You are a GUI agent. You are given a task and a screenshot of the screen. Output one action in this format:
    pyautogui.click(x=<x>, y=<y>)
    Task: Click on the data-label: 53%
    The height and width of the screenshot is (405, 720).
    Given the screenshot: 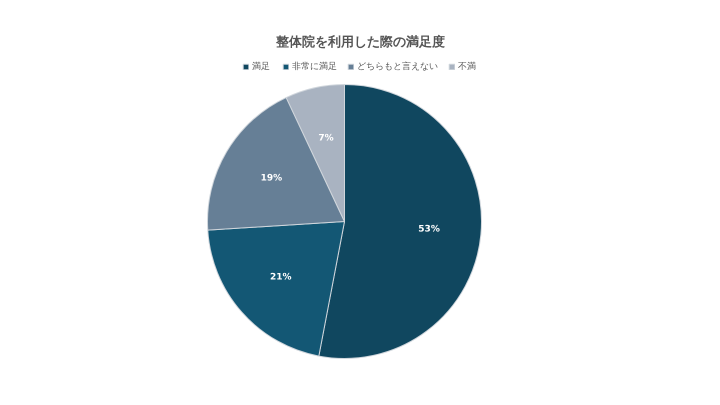 What is the action you would take?
    pyautogui.click(x=429, y=229)
    